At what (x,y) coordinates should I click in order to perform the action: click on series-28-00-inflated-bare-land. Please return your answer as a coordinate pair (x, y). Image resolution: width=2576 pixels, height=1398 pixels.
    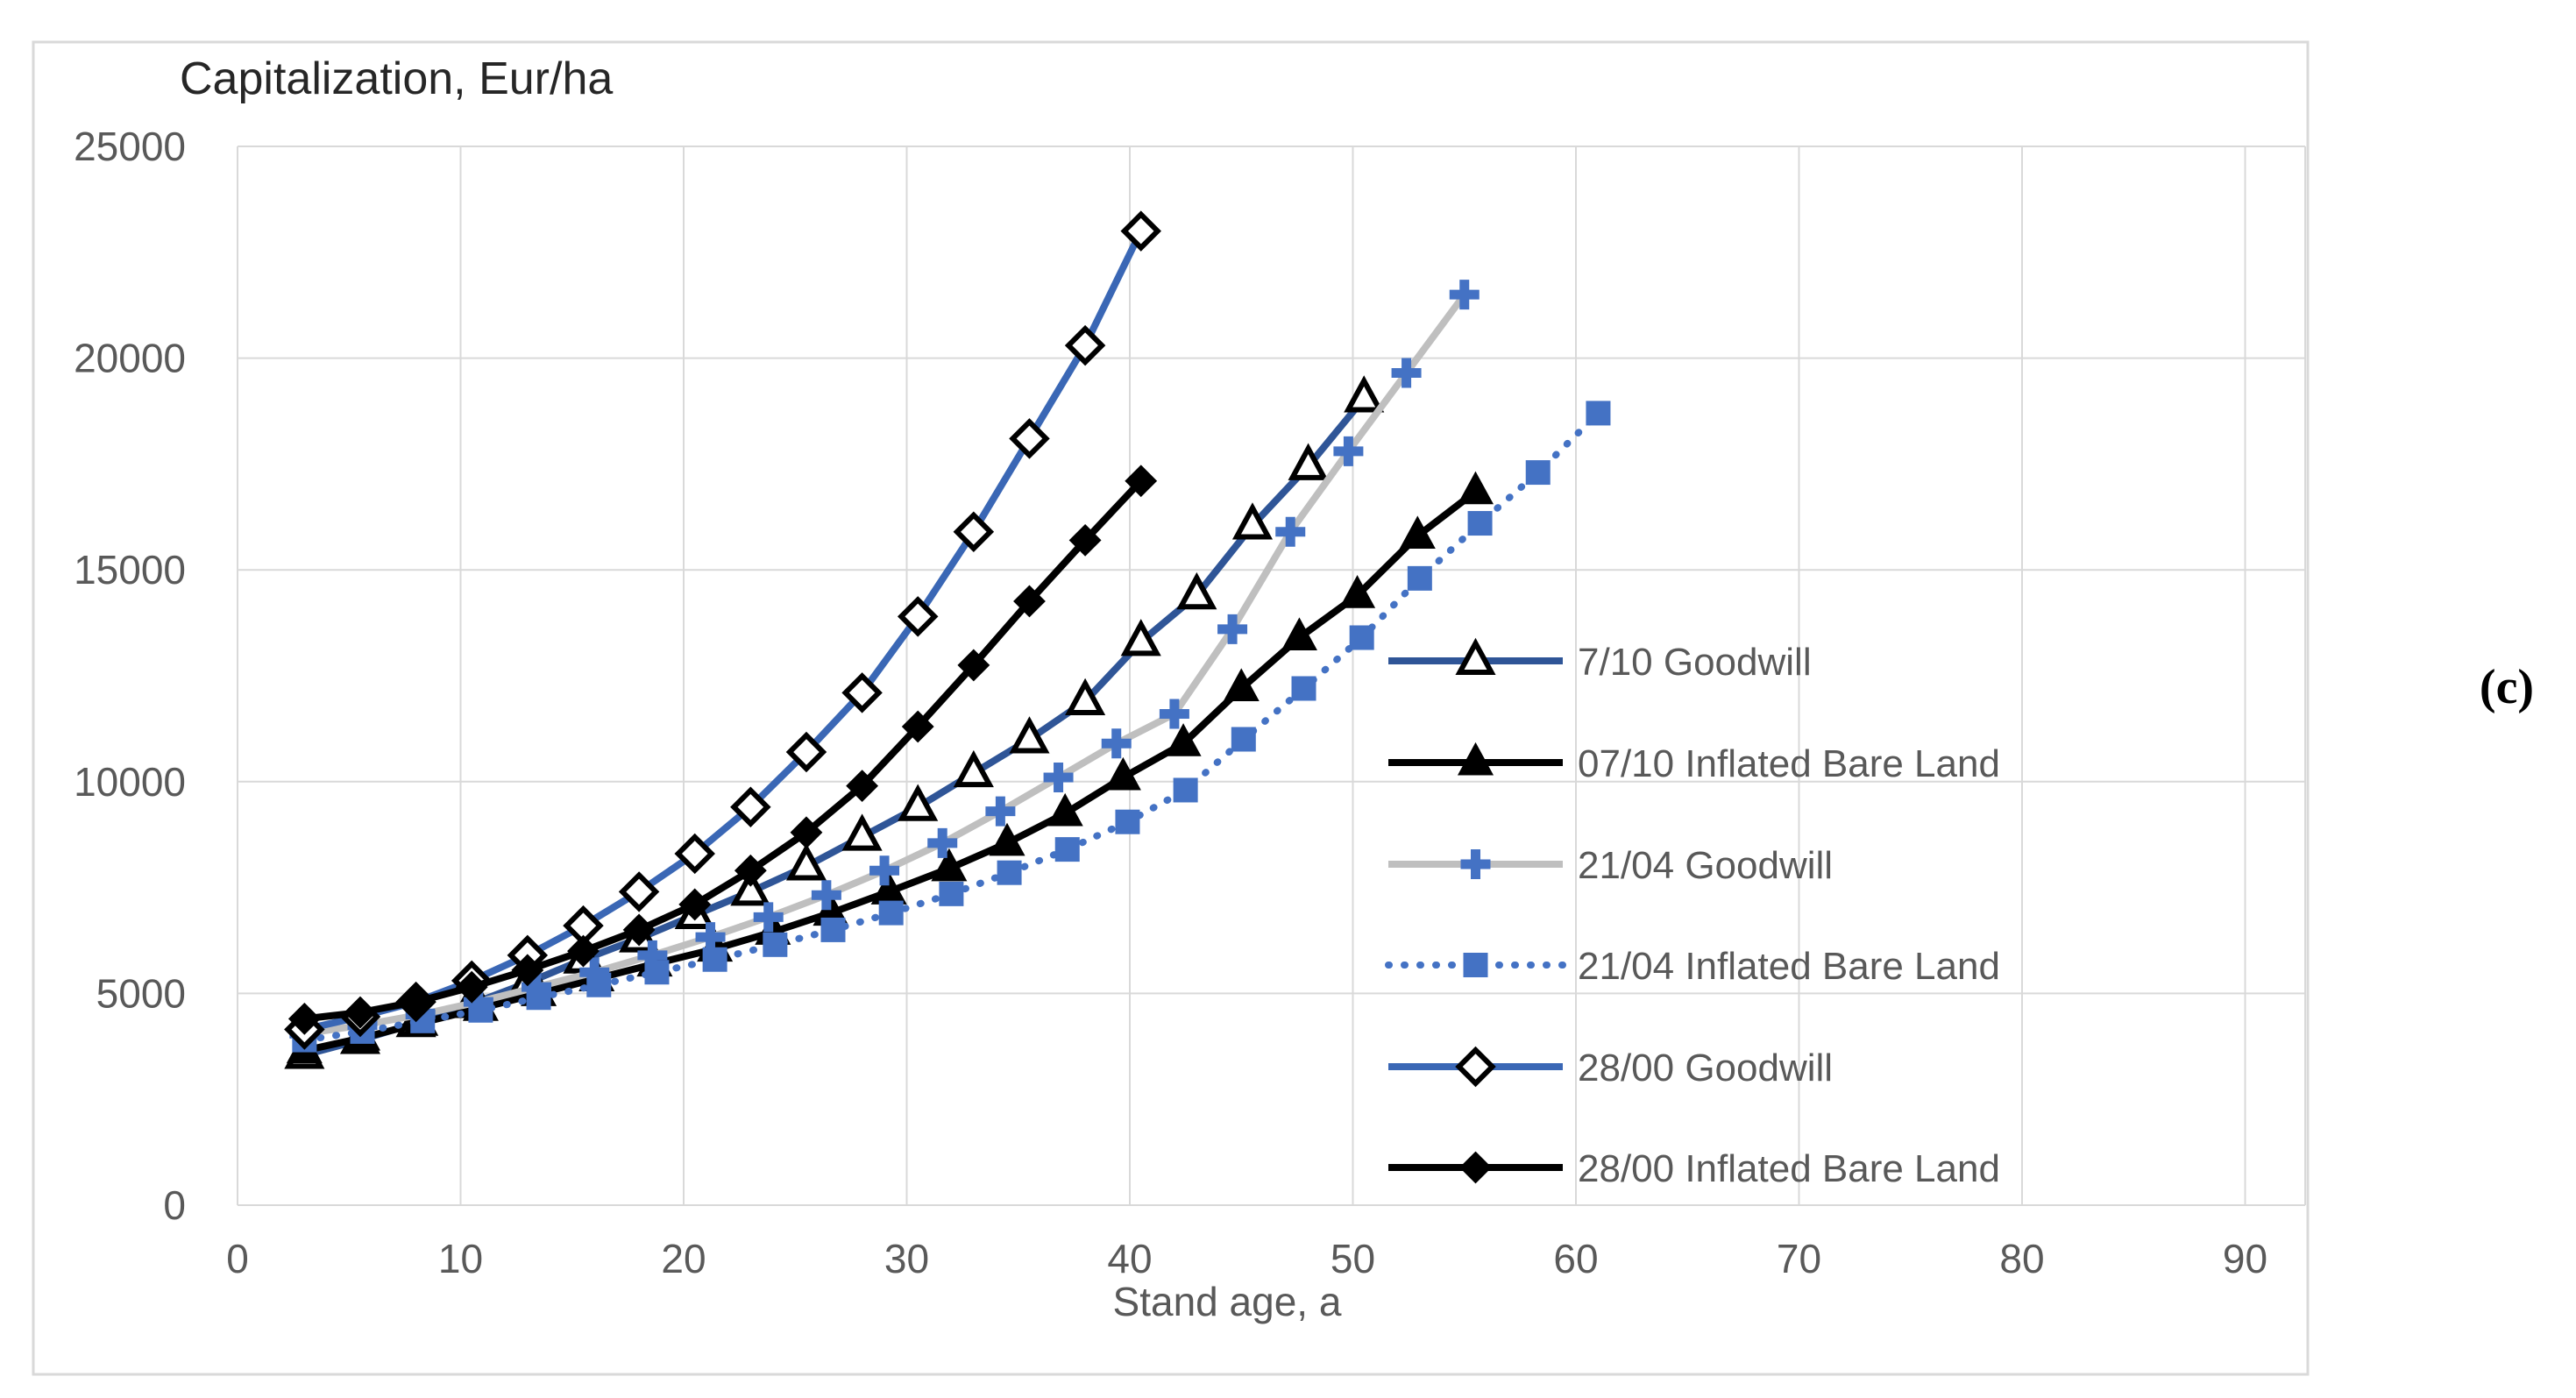
    Looking at the image, I should click on (722, 750).